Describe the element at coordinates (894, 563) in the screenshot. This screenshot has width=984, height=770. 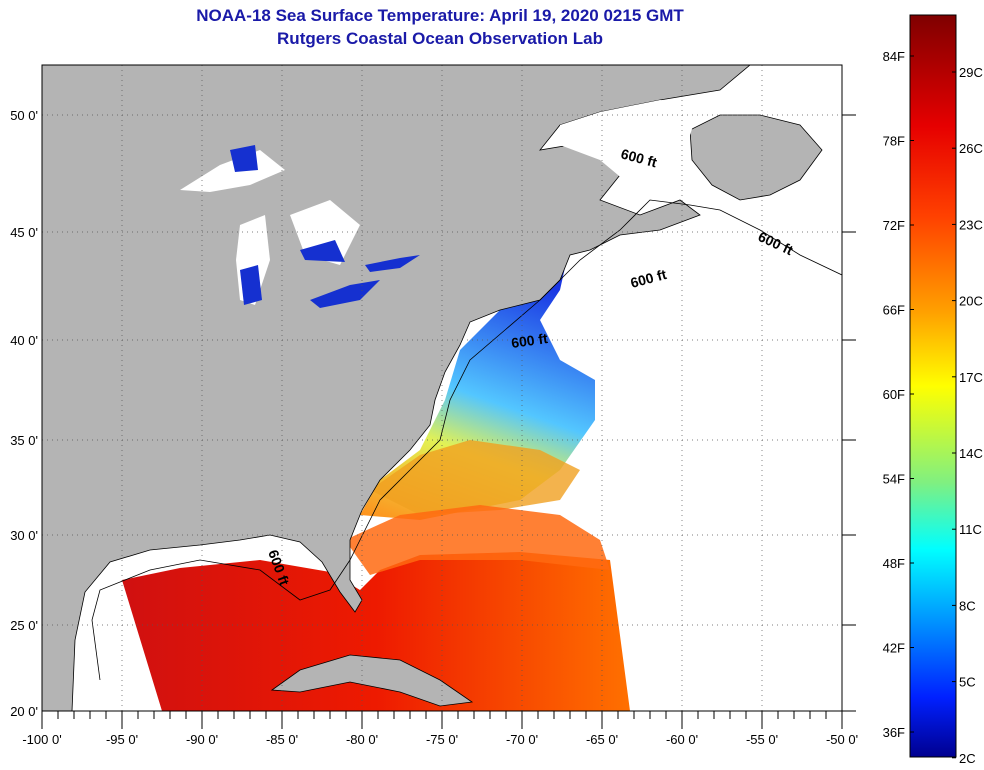
I see `cb-f-label: 48F` at that location.